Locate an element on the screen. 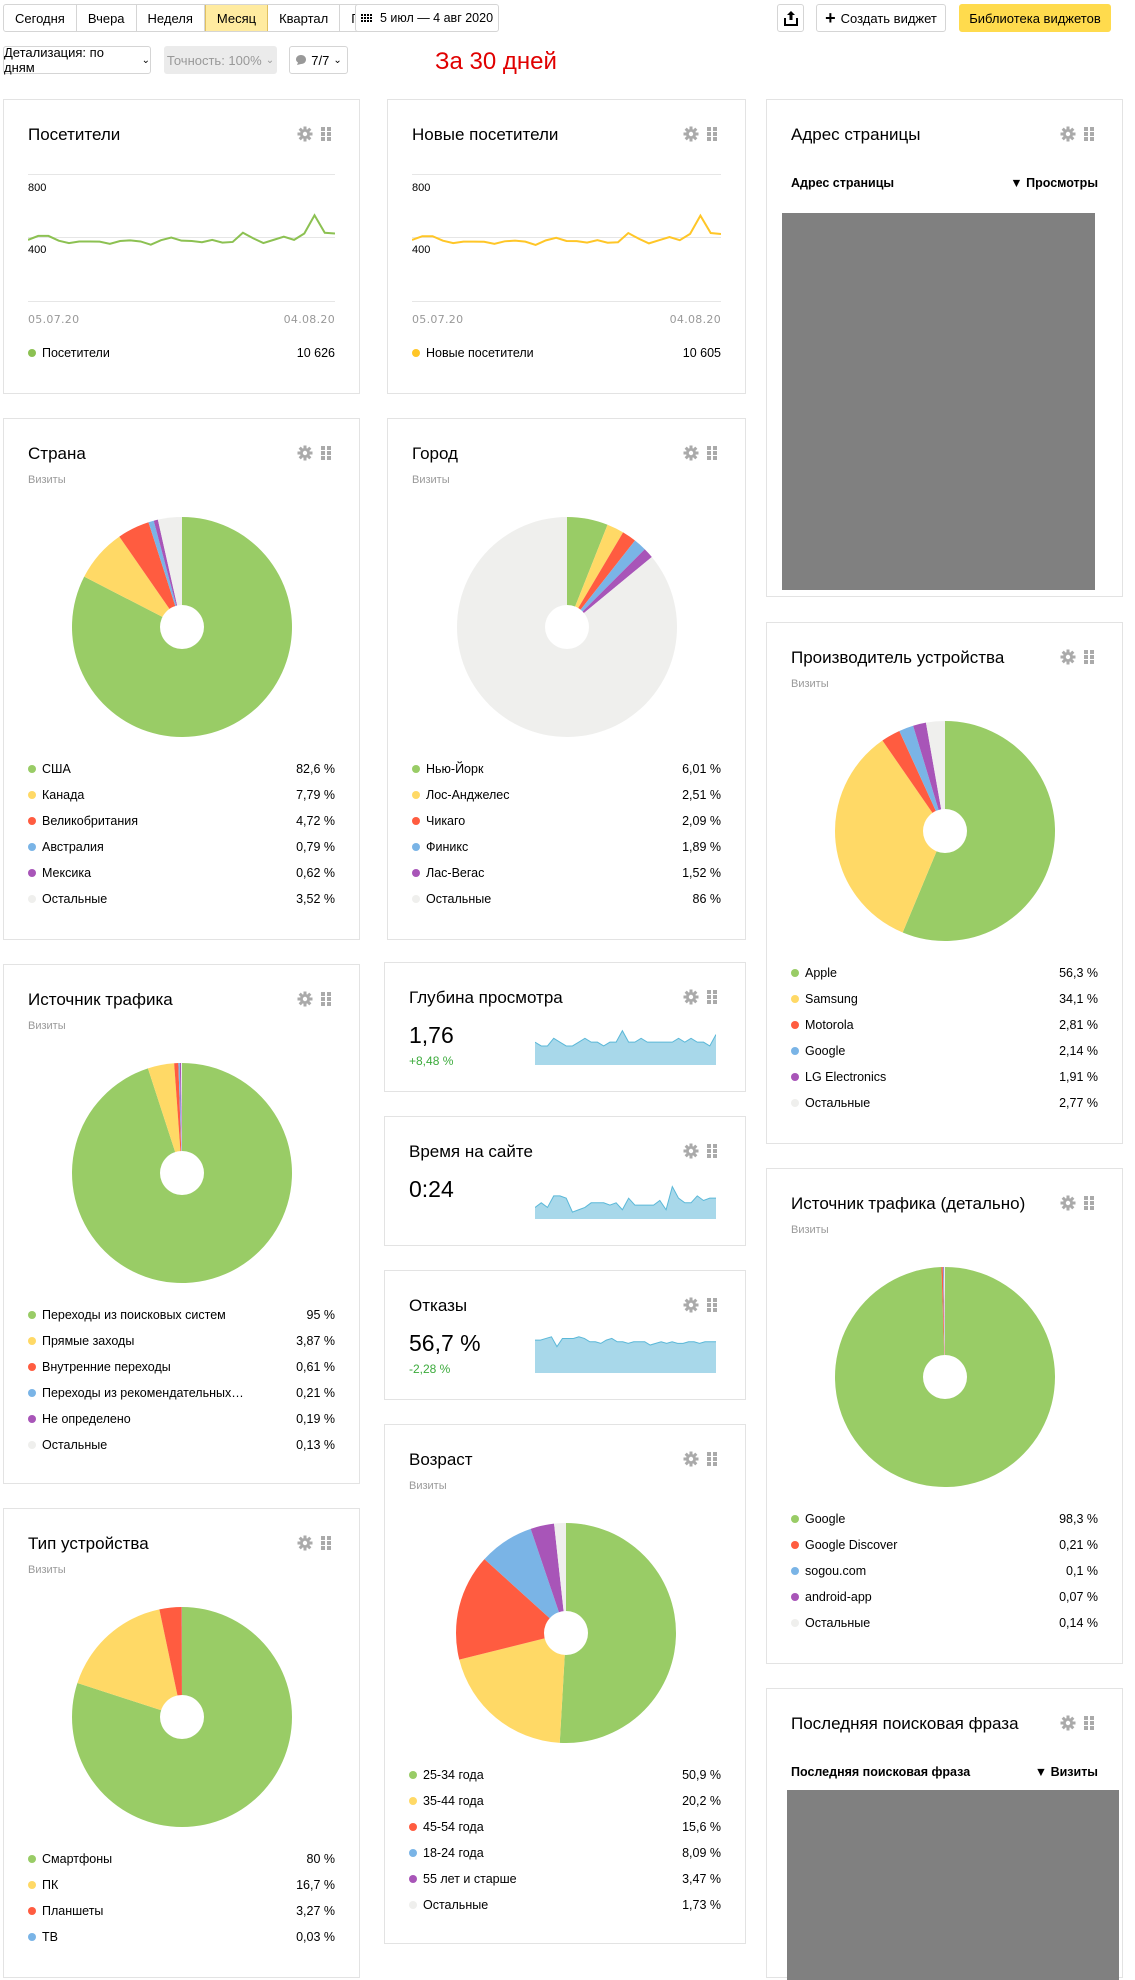 This screenshot has height=1980, width=1135. create-widget-button: + Создать виджет is located at coordinates (881, 18).